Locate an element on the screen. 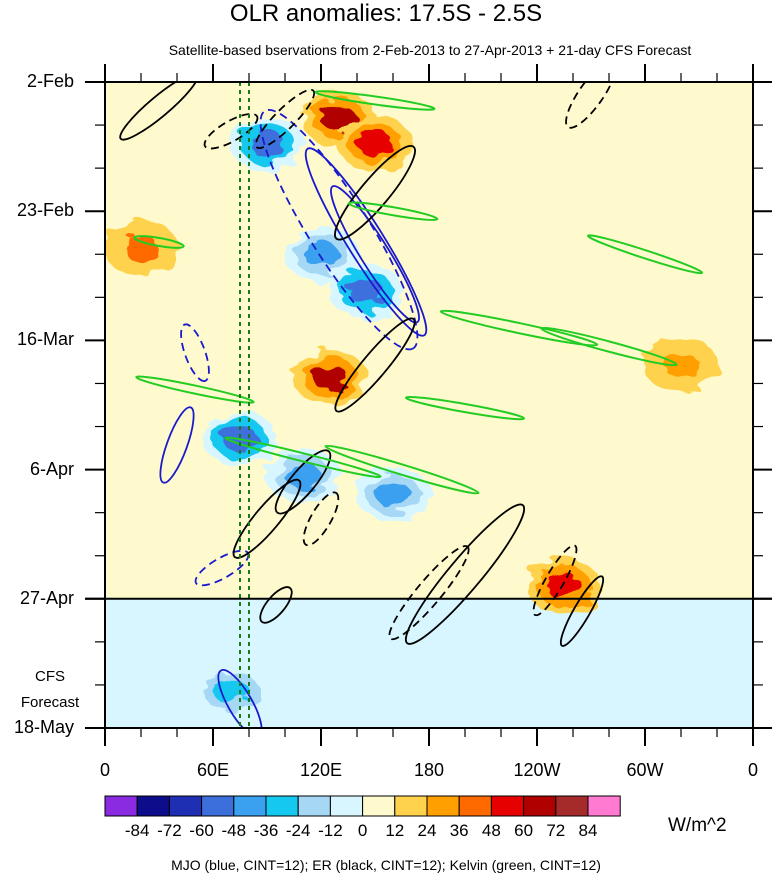 The width and height of the screenshot is (772, 878). colorbar-label: 48 is located at coordinates (491, 830).